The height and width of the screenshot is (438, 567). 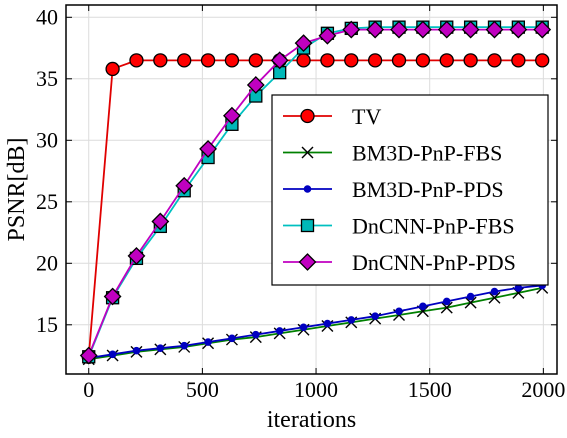 What do you see at coordinates (543, 389) in the screenshot?
I see `x-tick-label: 2000` at bounding box center [543, 389].